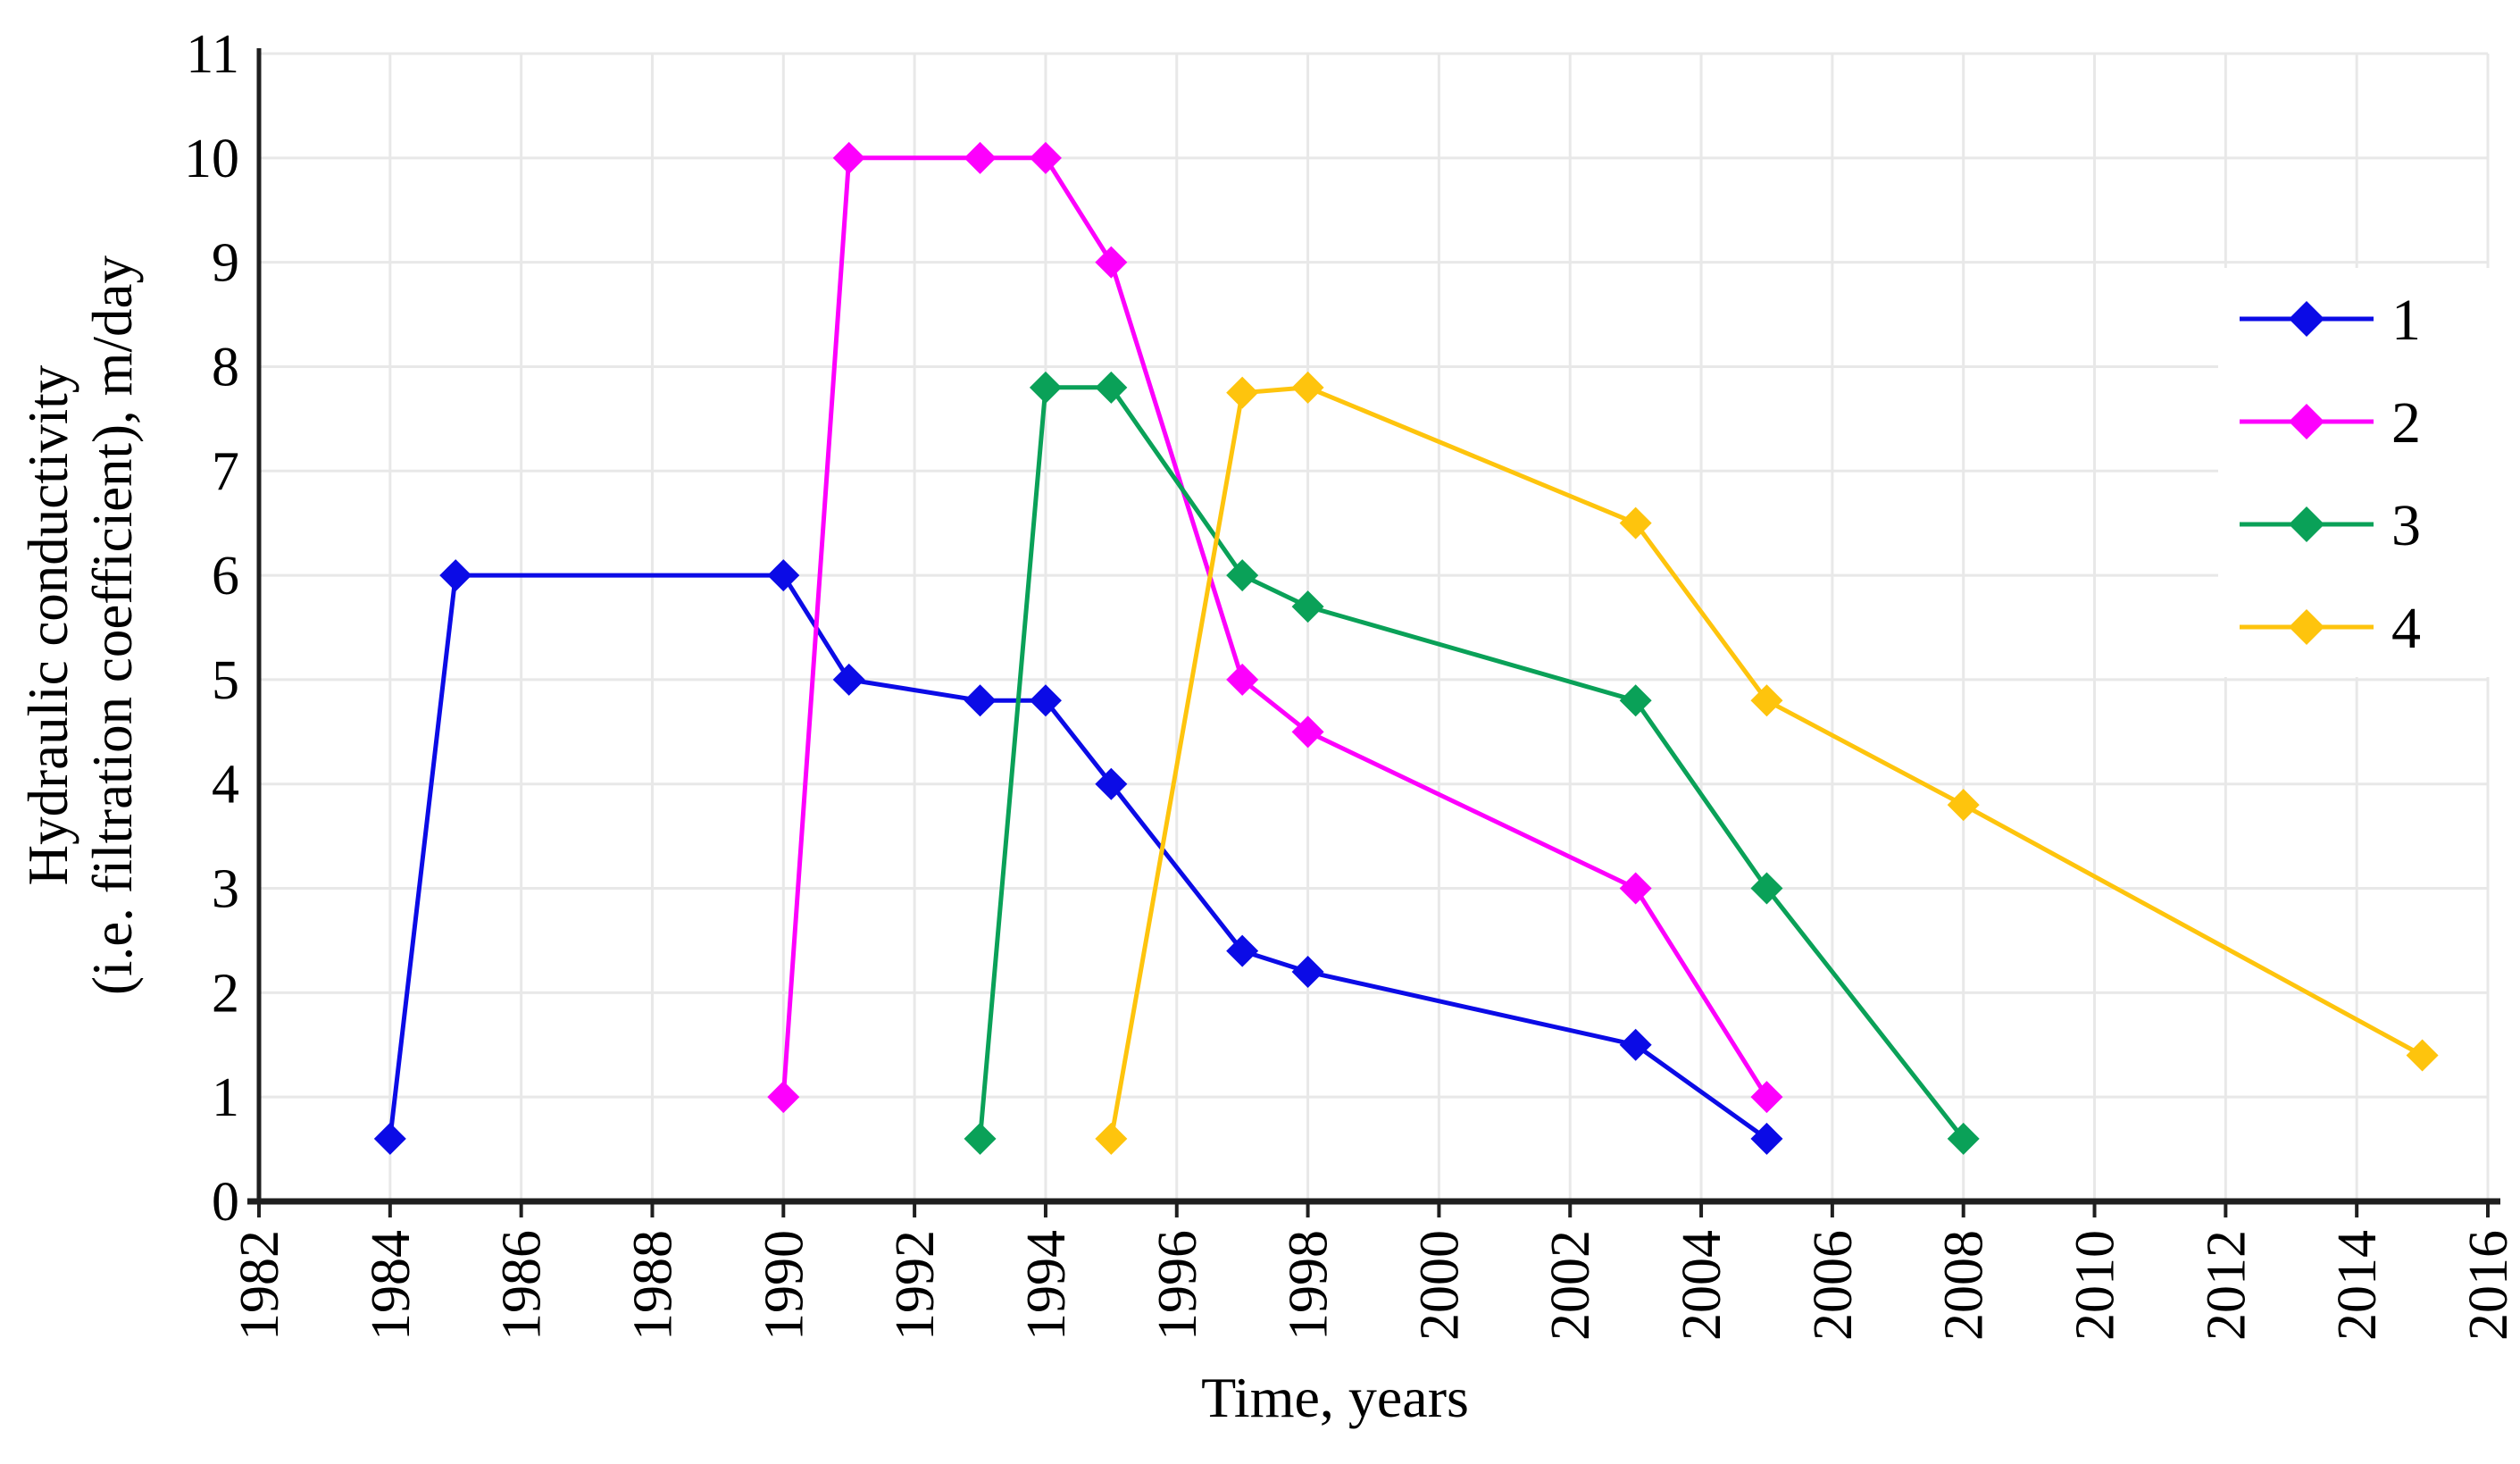 This screenshot has height=1464, width=2520. I want to click on legend-entry-3-marker, so click(2306, 524).